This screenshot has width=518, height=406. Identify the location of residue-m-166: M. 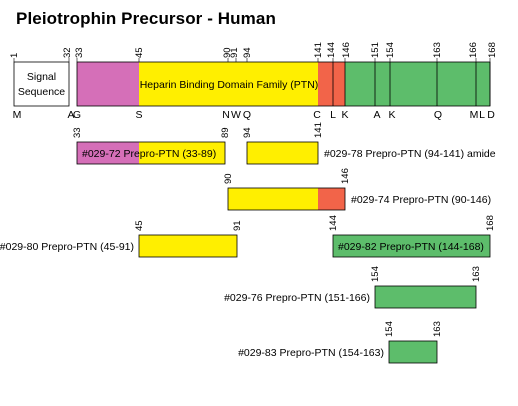
(474, 115).